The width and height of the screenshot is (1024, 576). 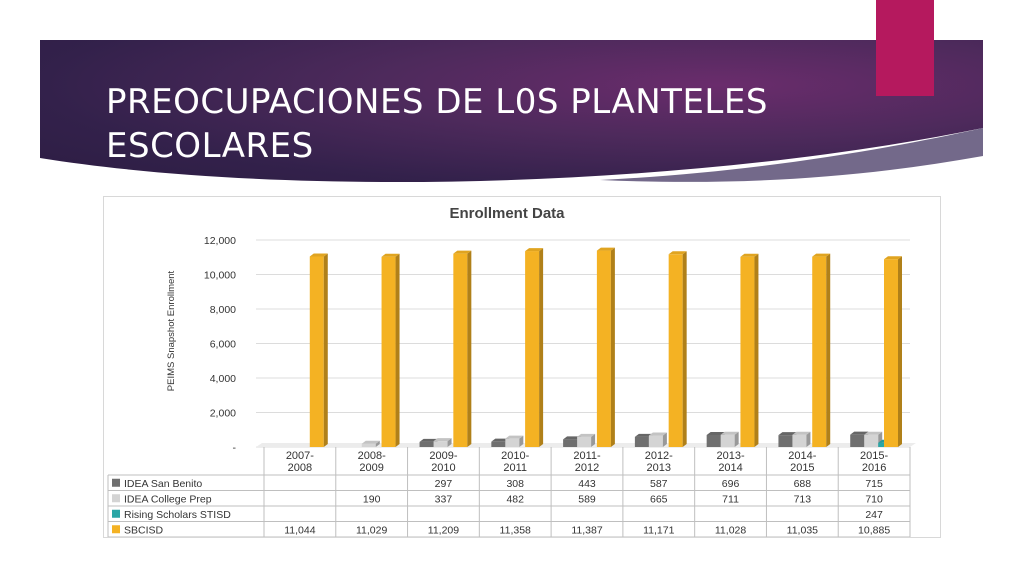 I want to click on accent-bar, so click(x=905, y=48).